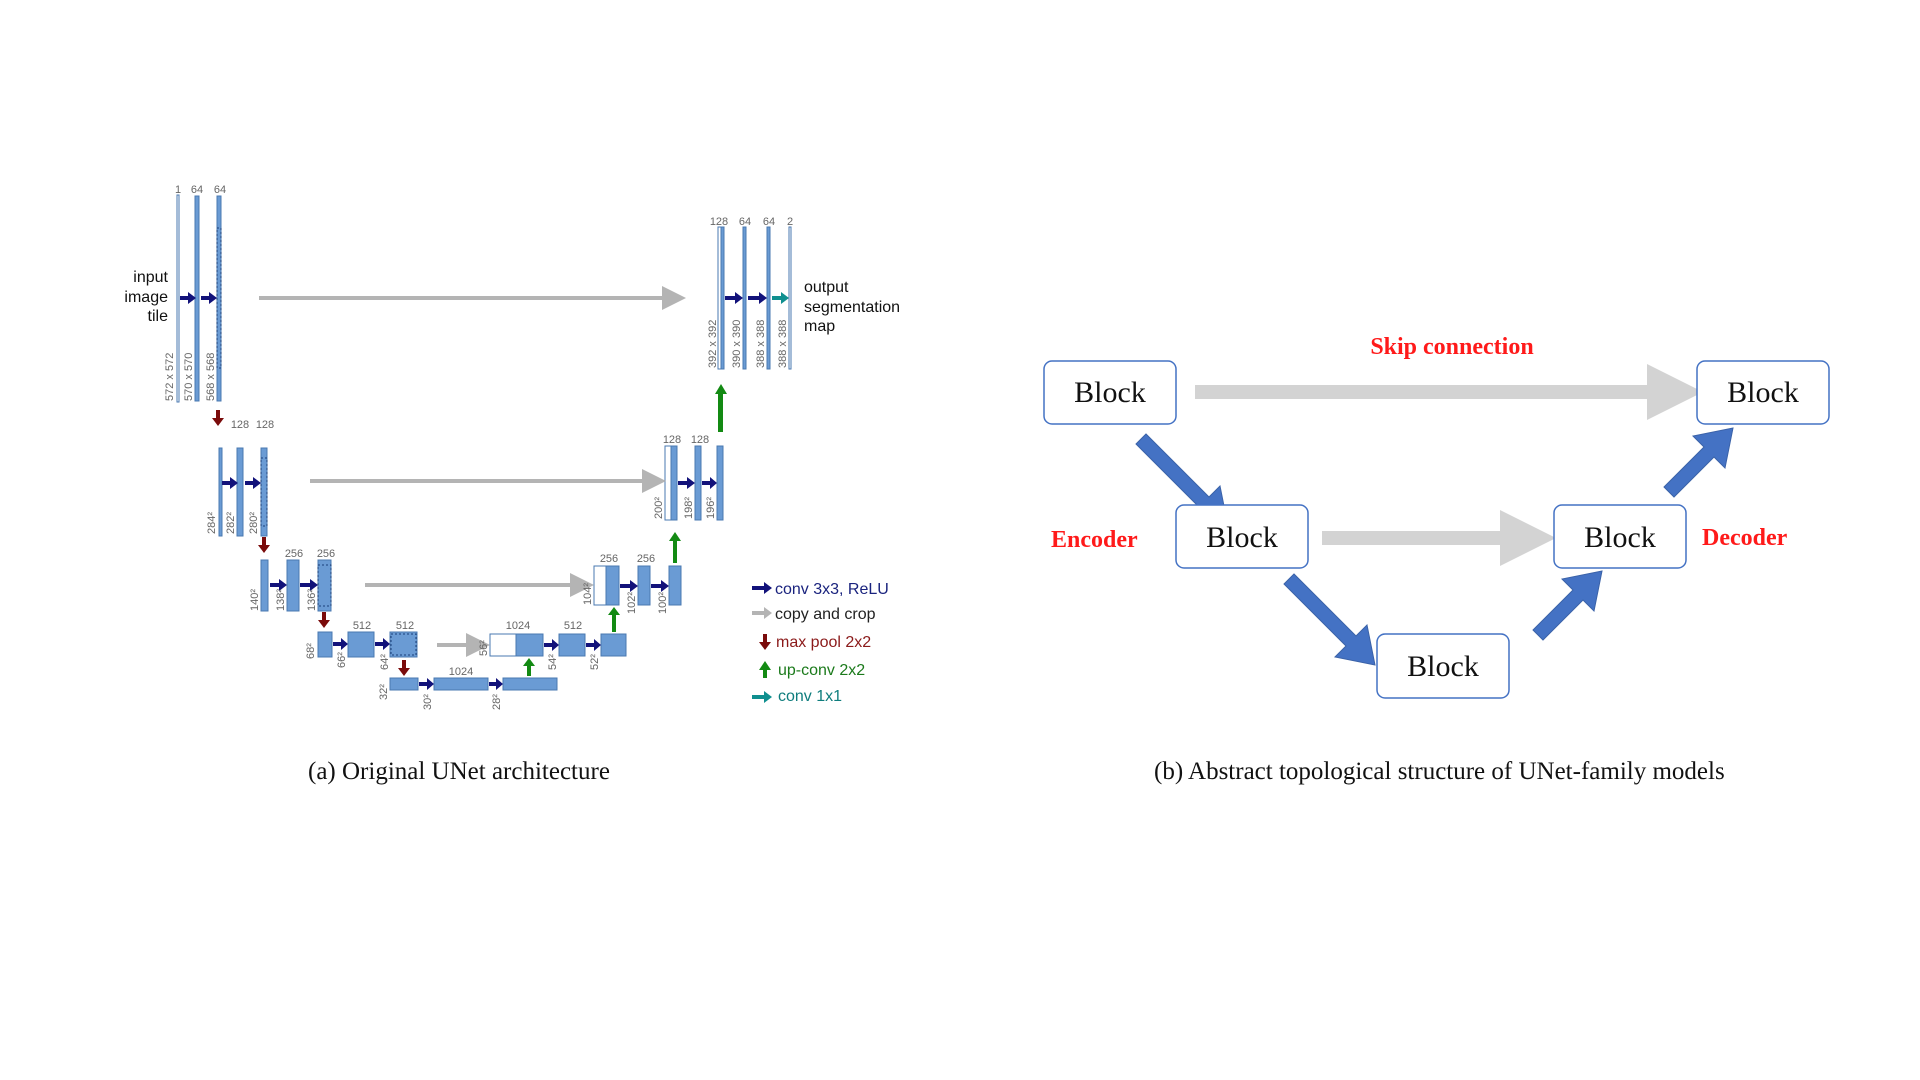 The width and height of the screenshot is (1920, 1080). Describe the element at coordinates (825, 614) in the screenshot. I see `legend-label: copy and crop` at that location.